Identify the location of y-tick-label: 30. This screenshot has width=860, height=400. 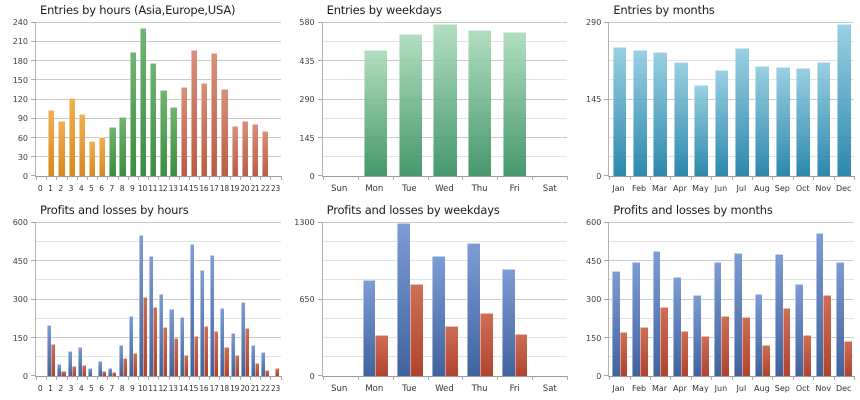
(22, 157).